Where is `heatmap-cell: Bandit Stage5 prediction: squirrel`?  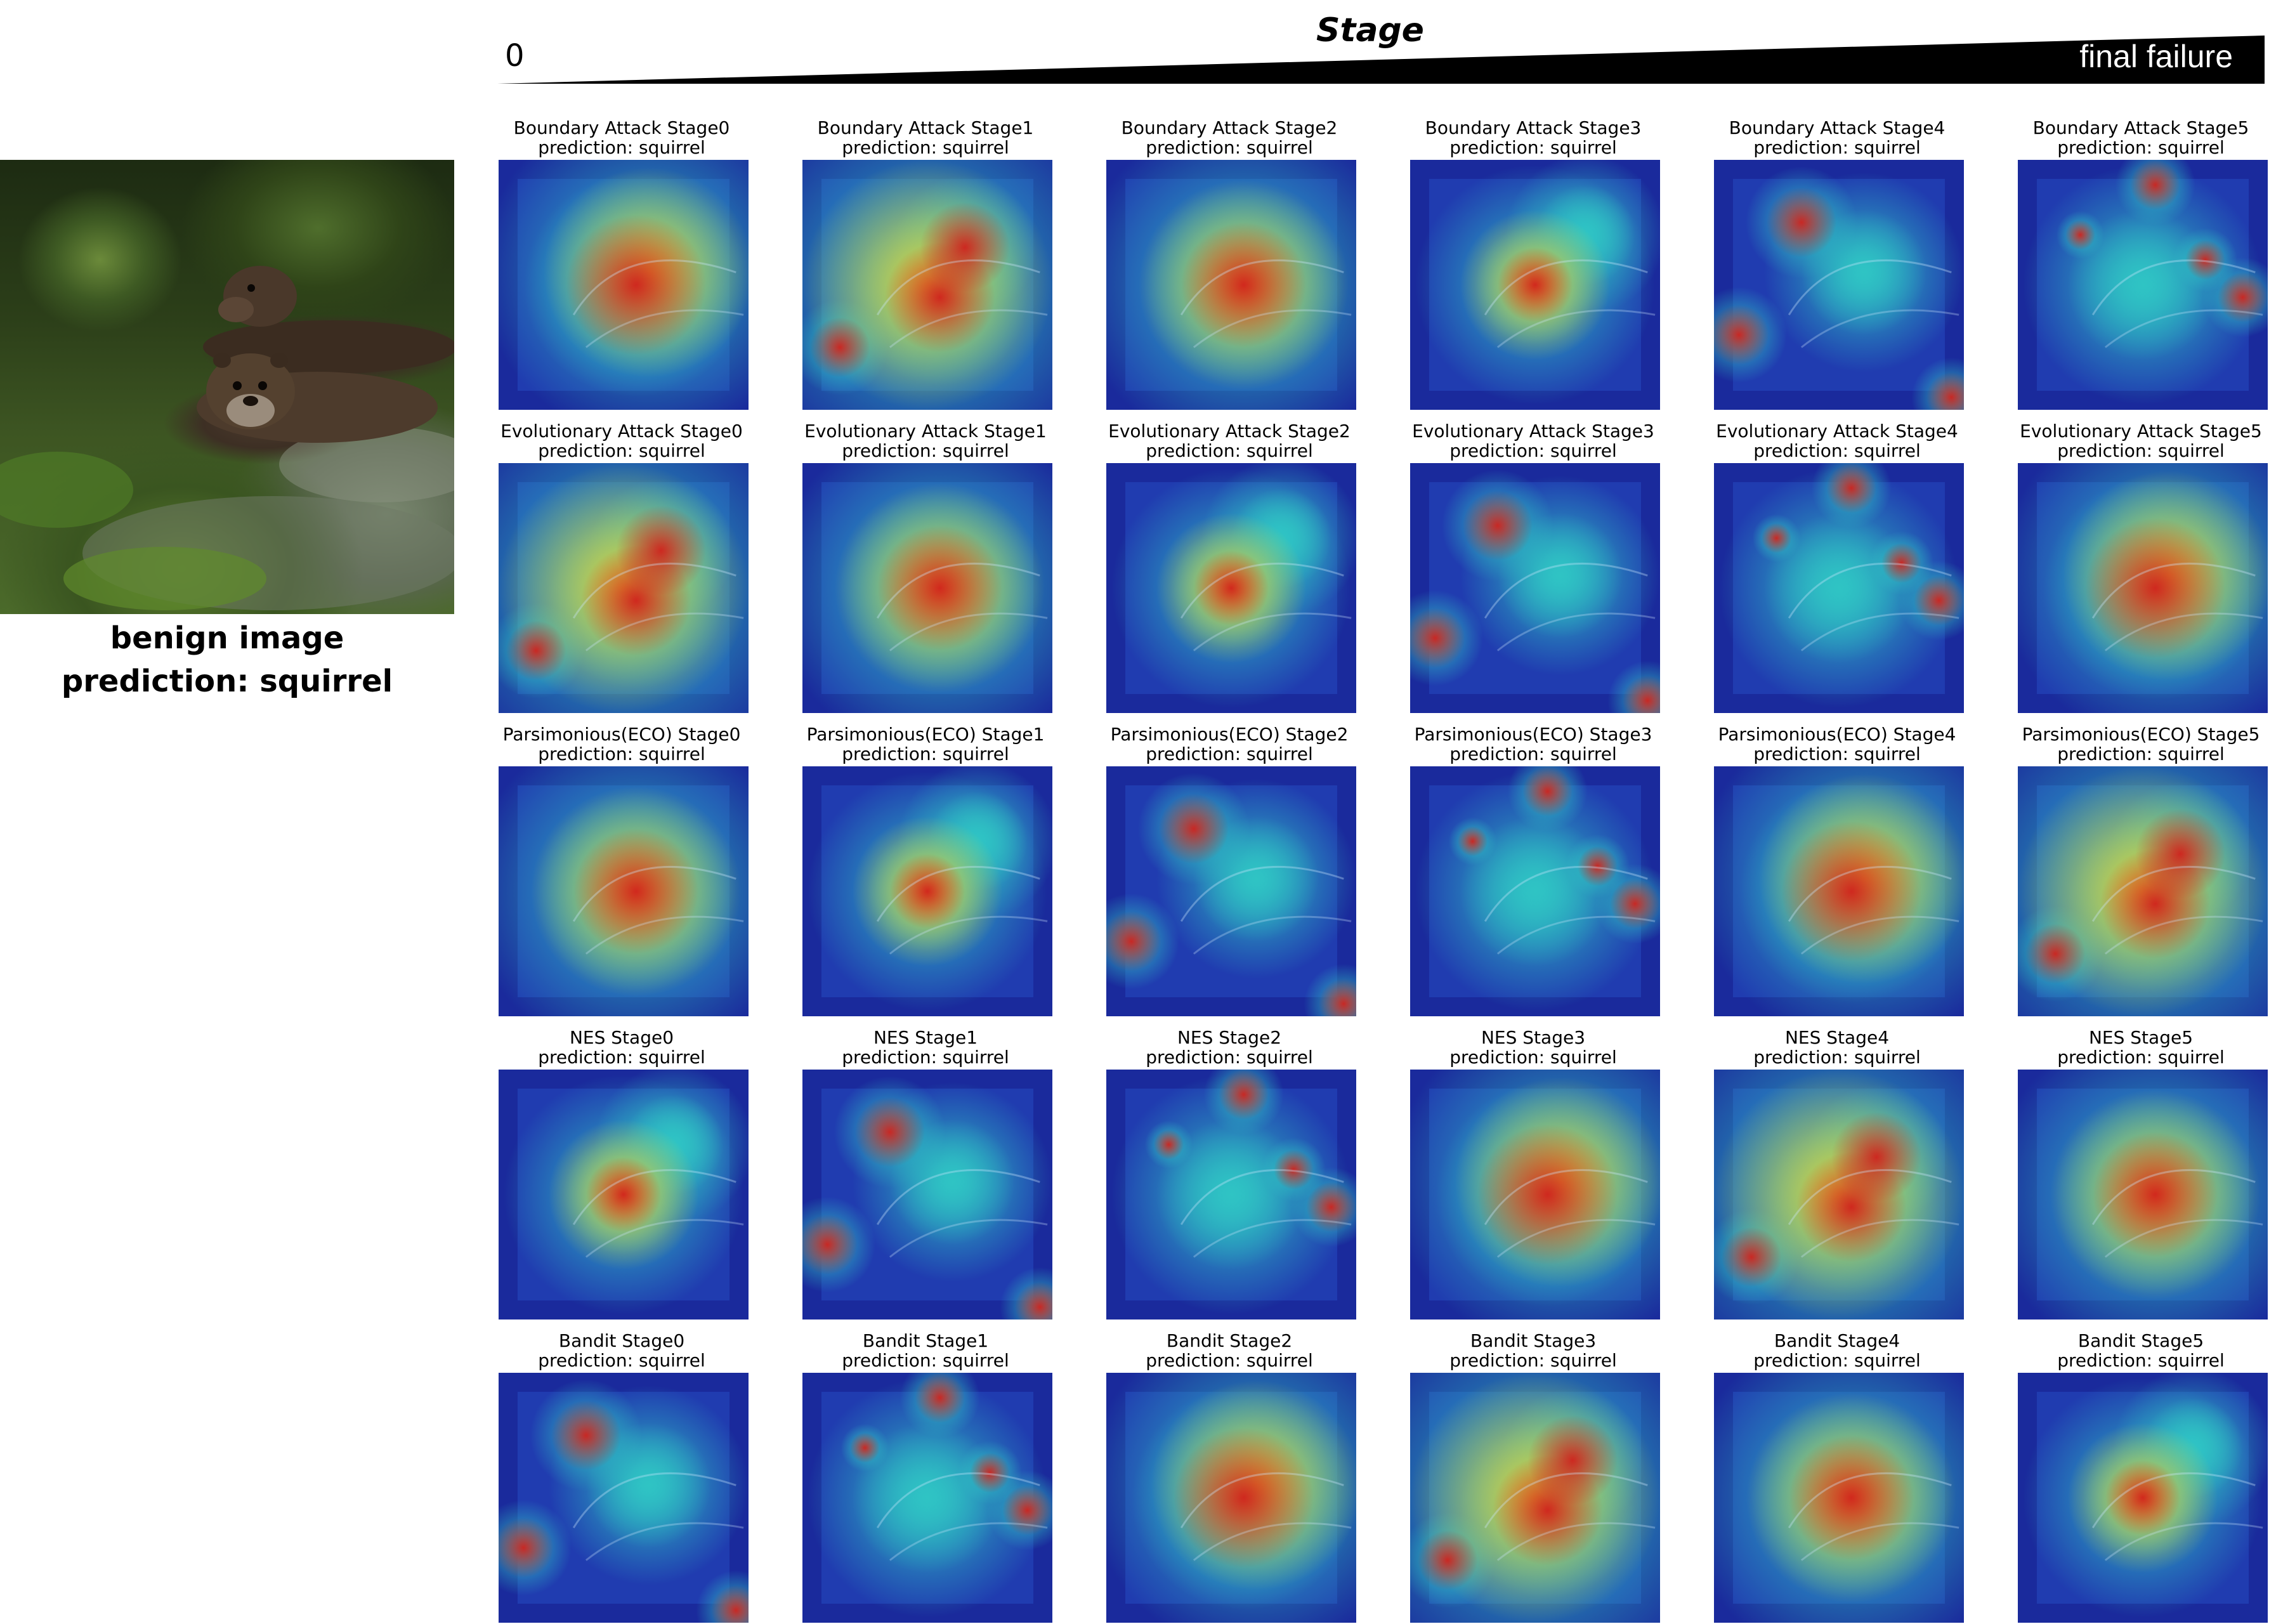
heatmap-cell: Bandit Stage5 prediction: squirrel is located at coordinates (2138, 1475).